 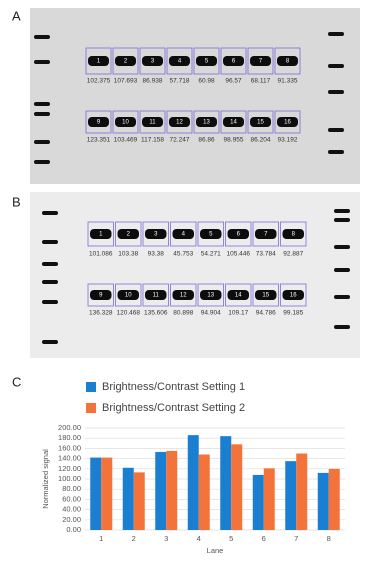 I want to click on legend-label: Brightness/Contrast Setting 2, so click(x=173, y=408).